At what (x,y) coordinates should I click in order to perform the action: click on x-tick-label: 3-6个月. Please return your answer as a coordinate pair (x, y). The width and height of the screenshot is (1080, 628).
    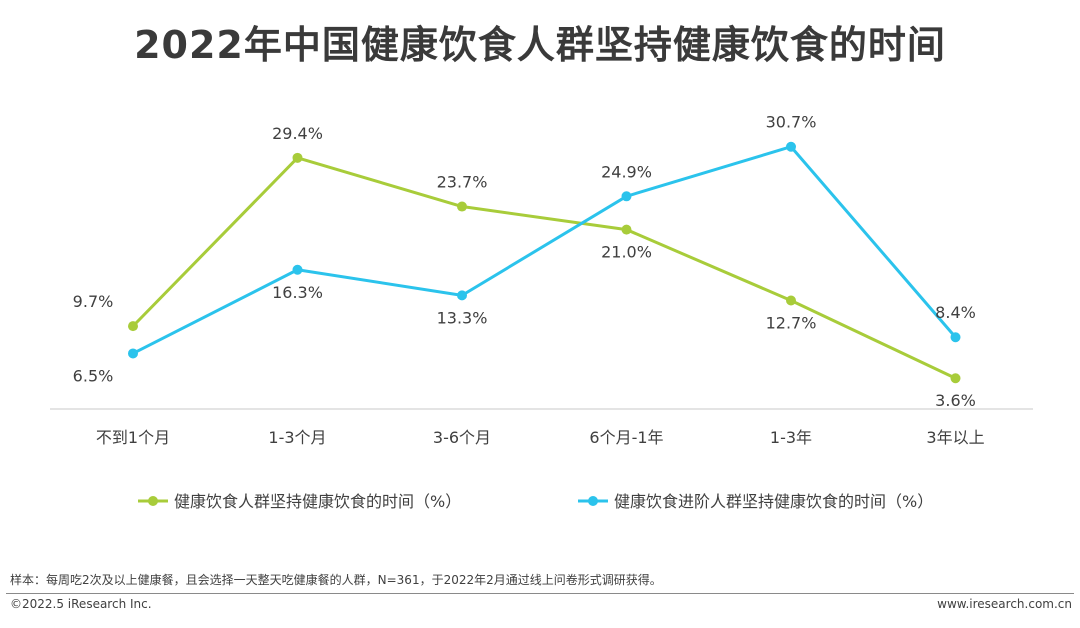
    Looking at the image, I should click on (462, 437).